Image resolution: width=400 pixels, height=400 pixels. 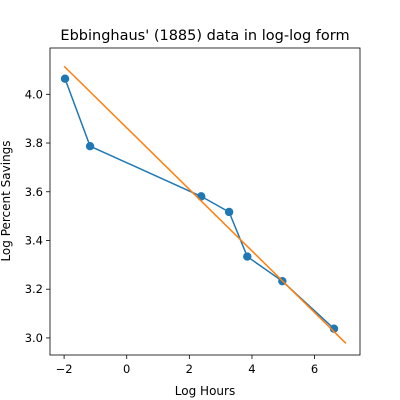 I want to click on y-axis: 3.0 3.2 3.4 3.6 3.8 4.0, so click(x=37, y=216).